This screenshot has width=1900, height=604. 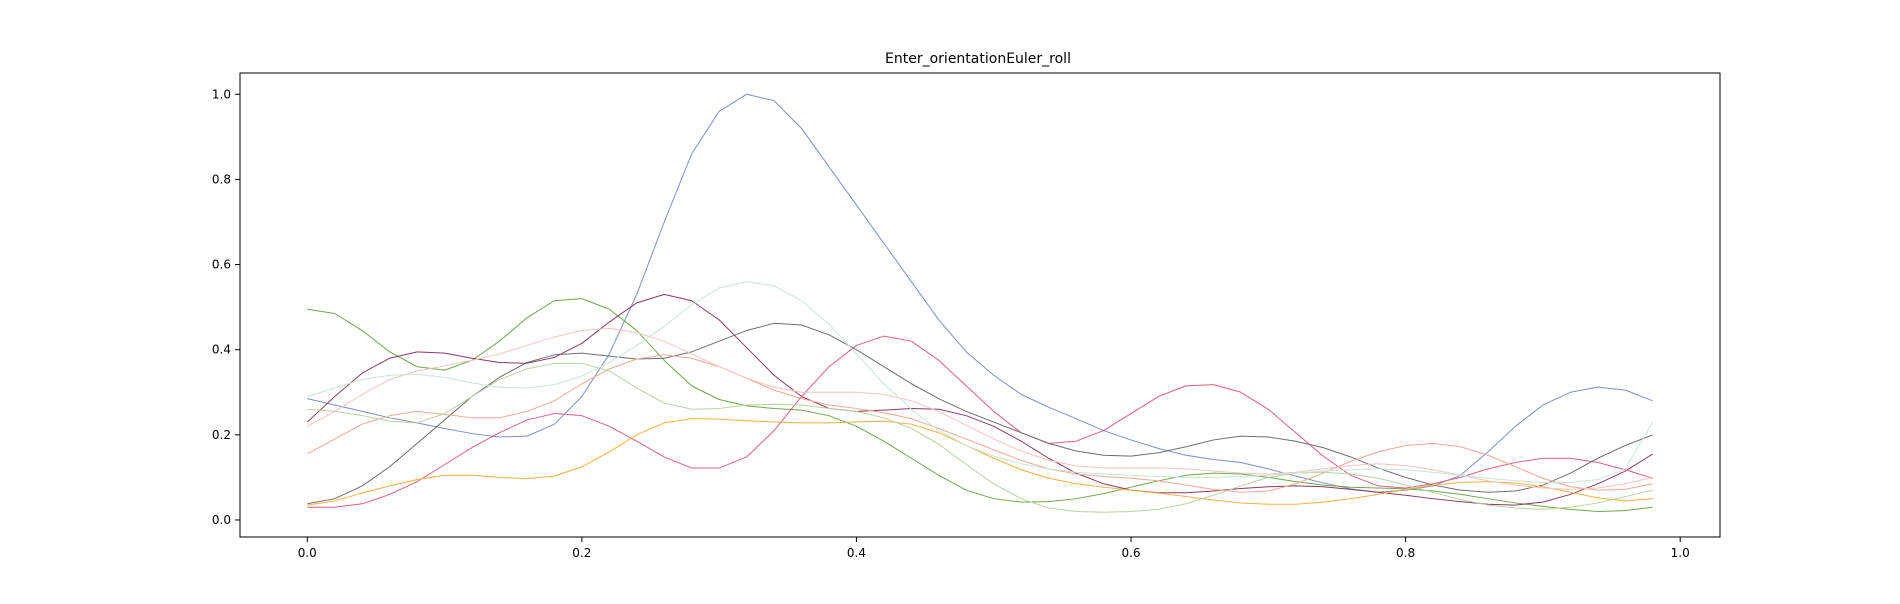 What do you see at coordinates (1130, 553) in the screenshot?
I see `x-tick-label: 0.6` at bounding box center [1130, 553].